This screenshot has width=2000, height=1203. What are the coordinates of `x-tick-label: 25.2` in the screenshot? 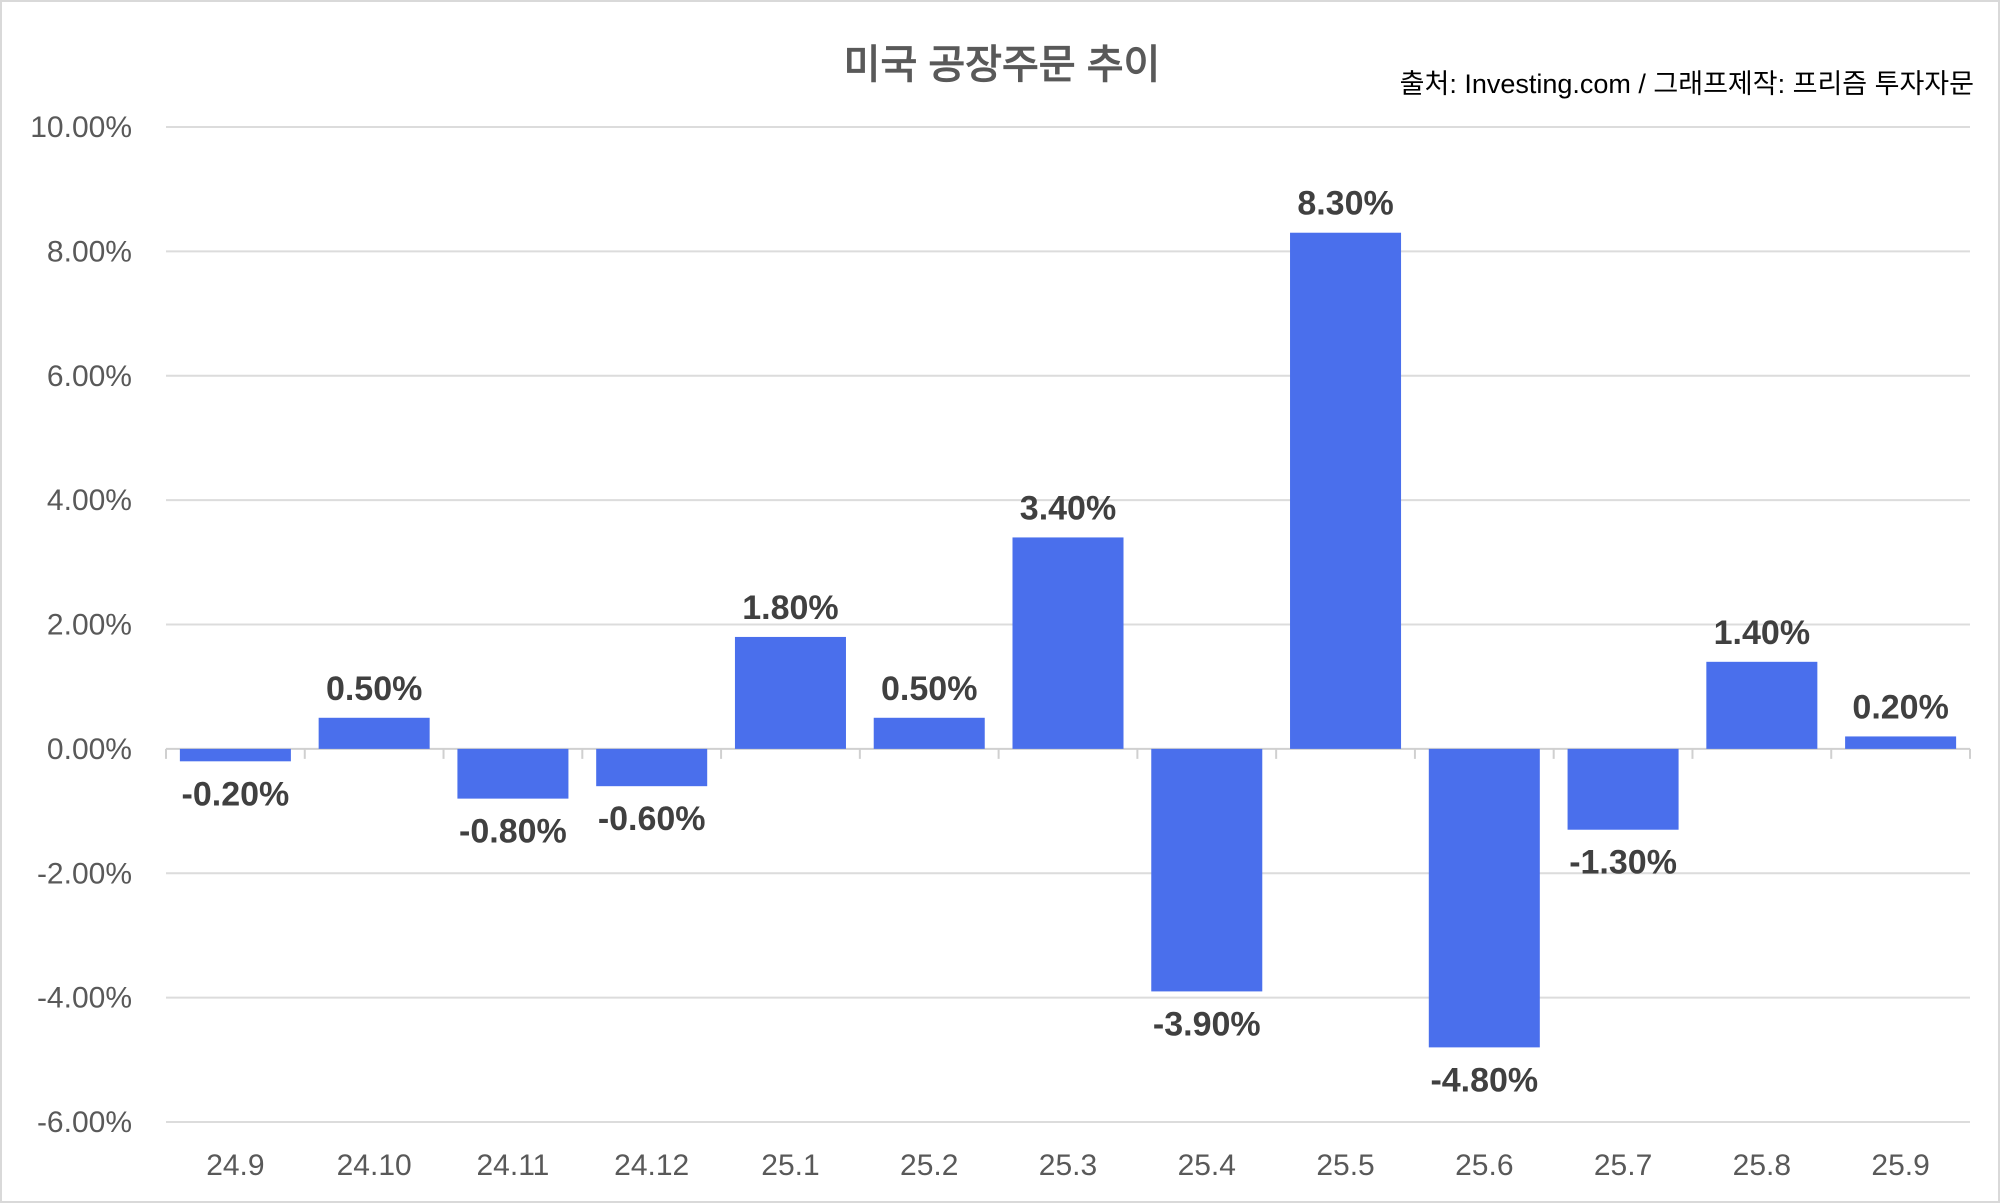 It's located at (929, 1165).